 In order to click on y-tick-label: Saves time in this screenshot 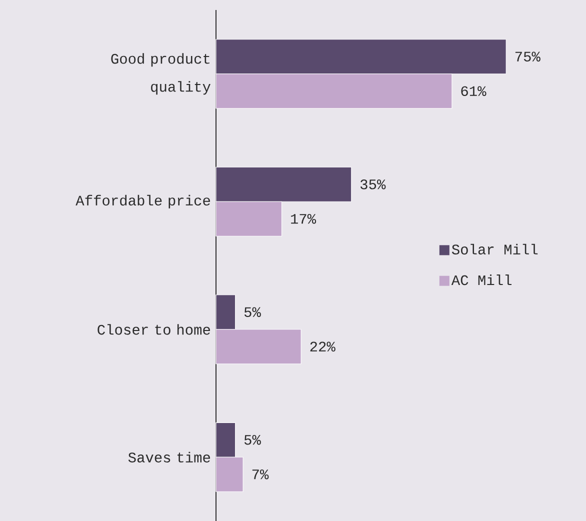, I will do `click(169, 457)`.